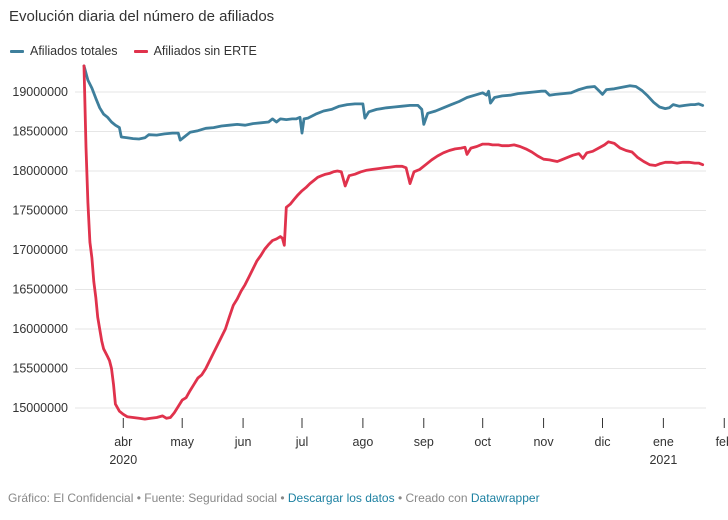 The image size is (728, 520). I want to click on x-tick-year: 2020, so click(123, 460).